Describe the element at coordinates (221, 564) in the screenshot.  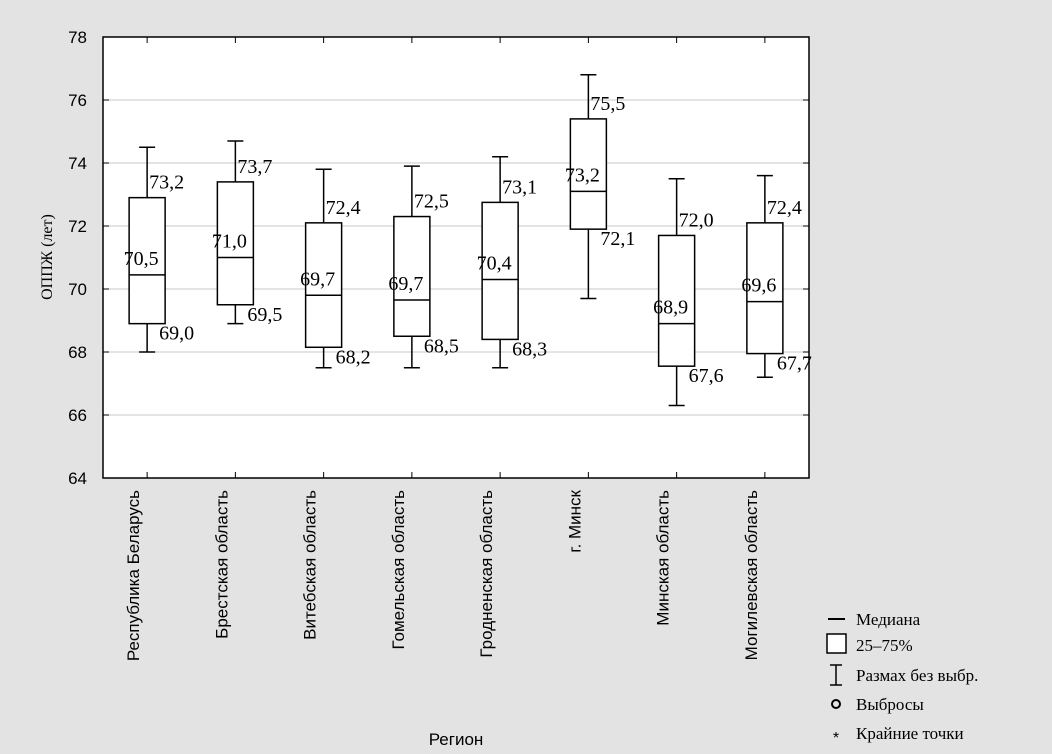
I see `x-tick-label: Брестская область` at that location.